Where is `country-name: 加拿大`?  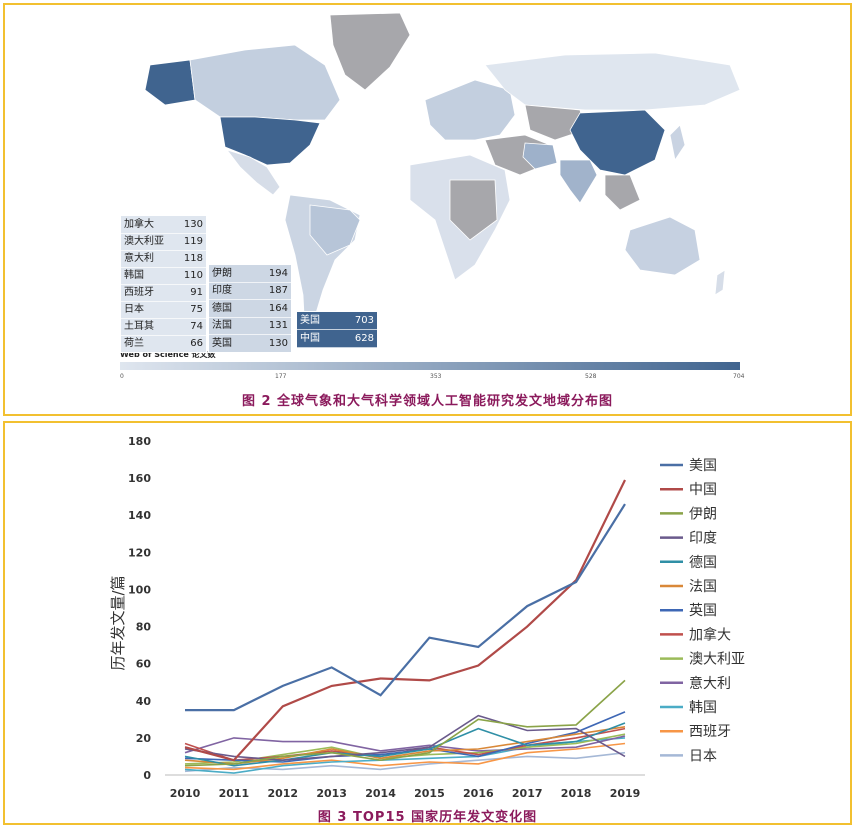
country-name: 加拿大 is located at coordinates (139, 224).